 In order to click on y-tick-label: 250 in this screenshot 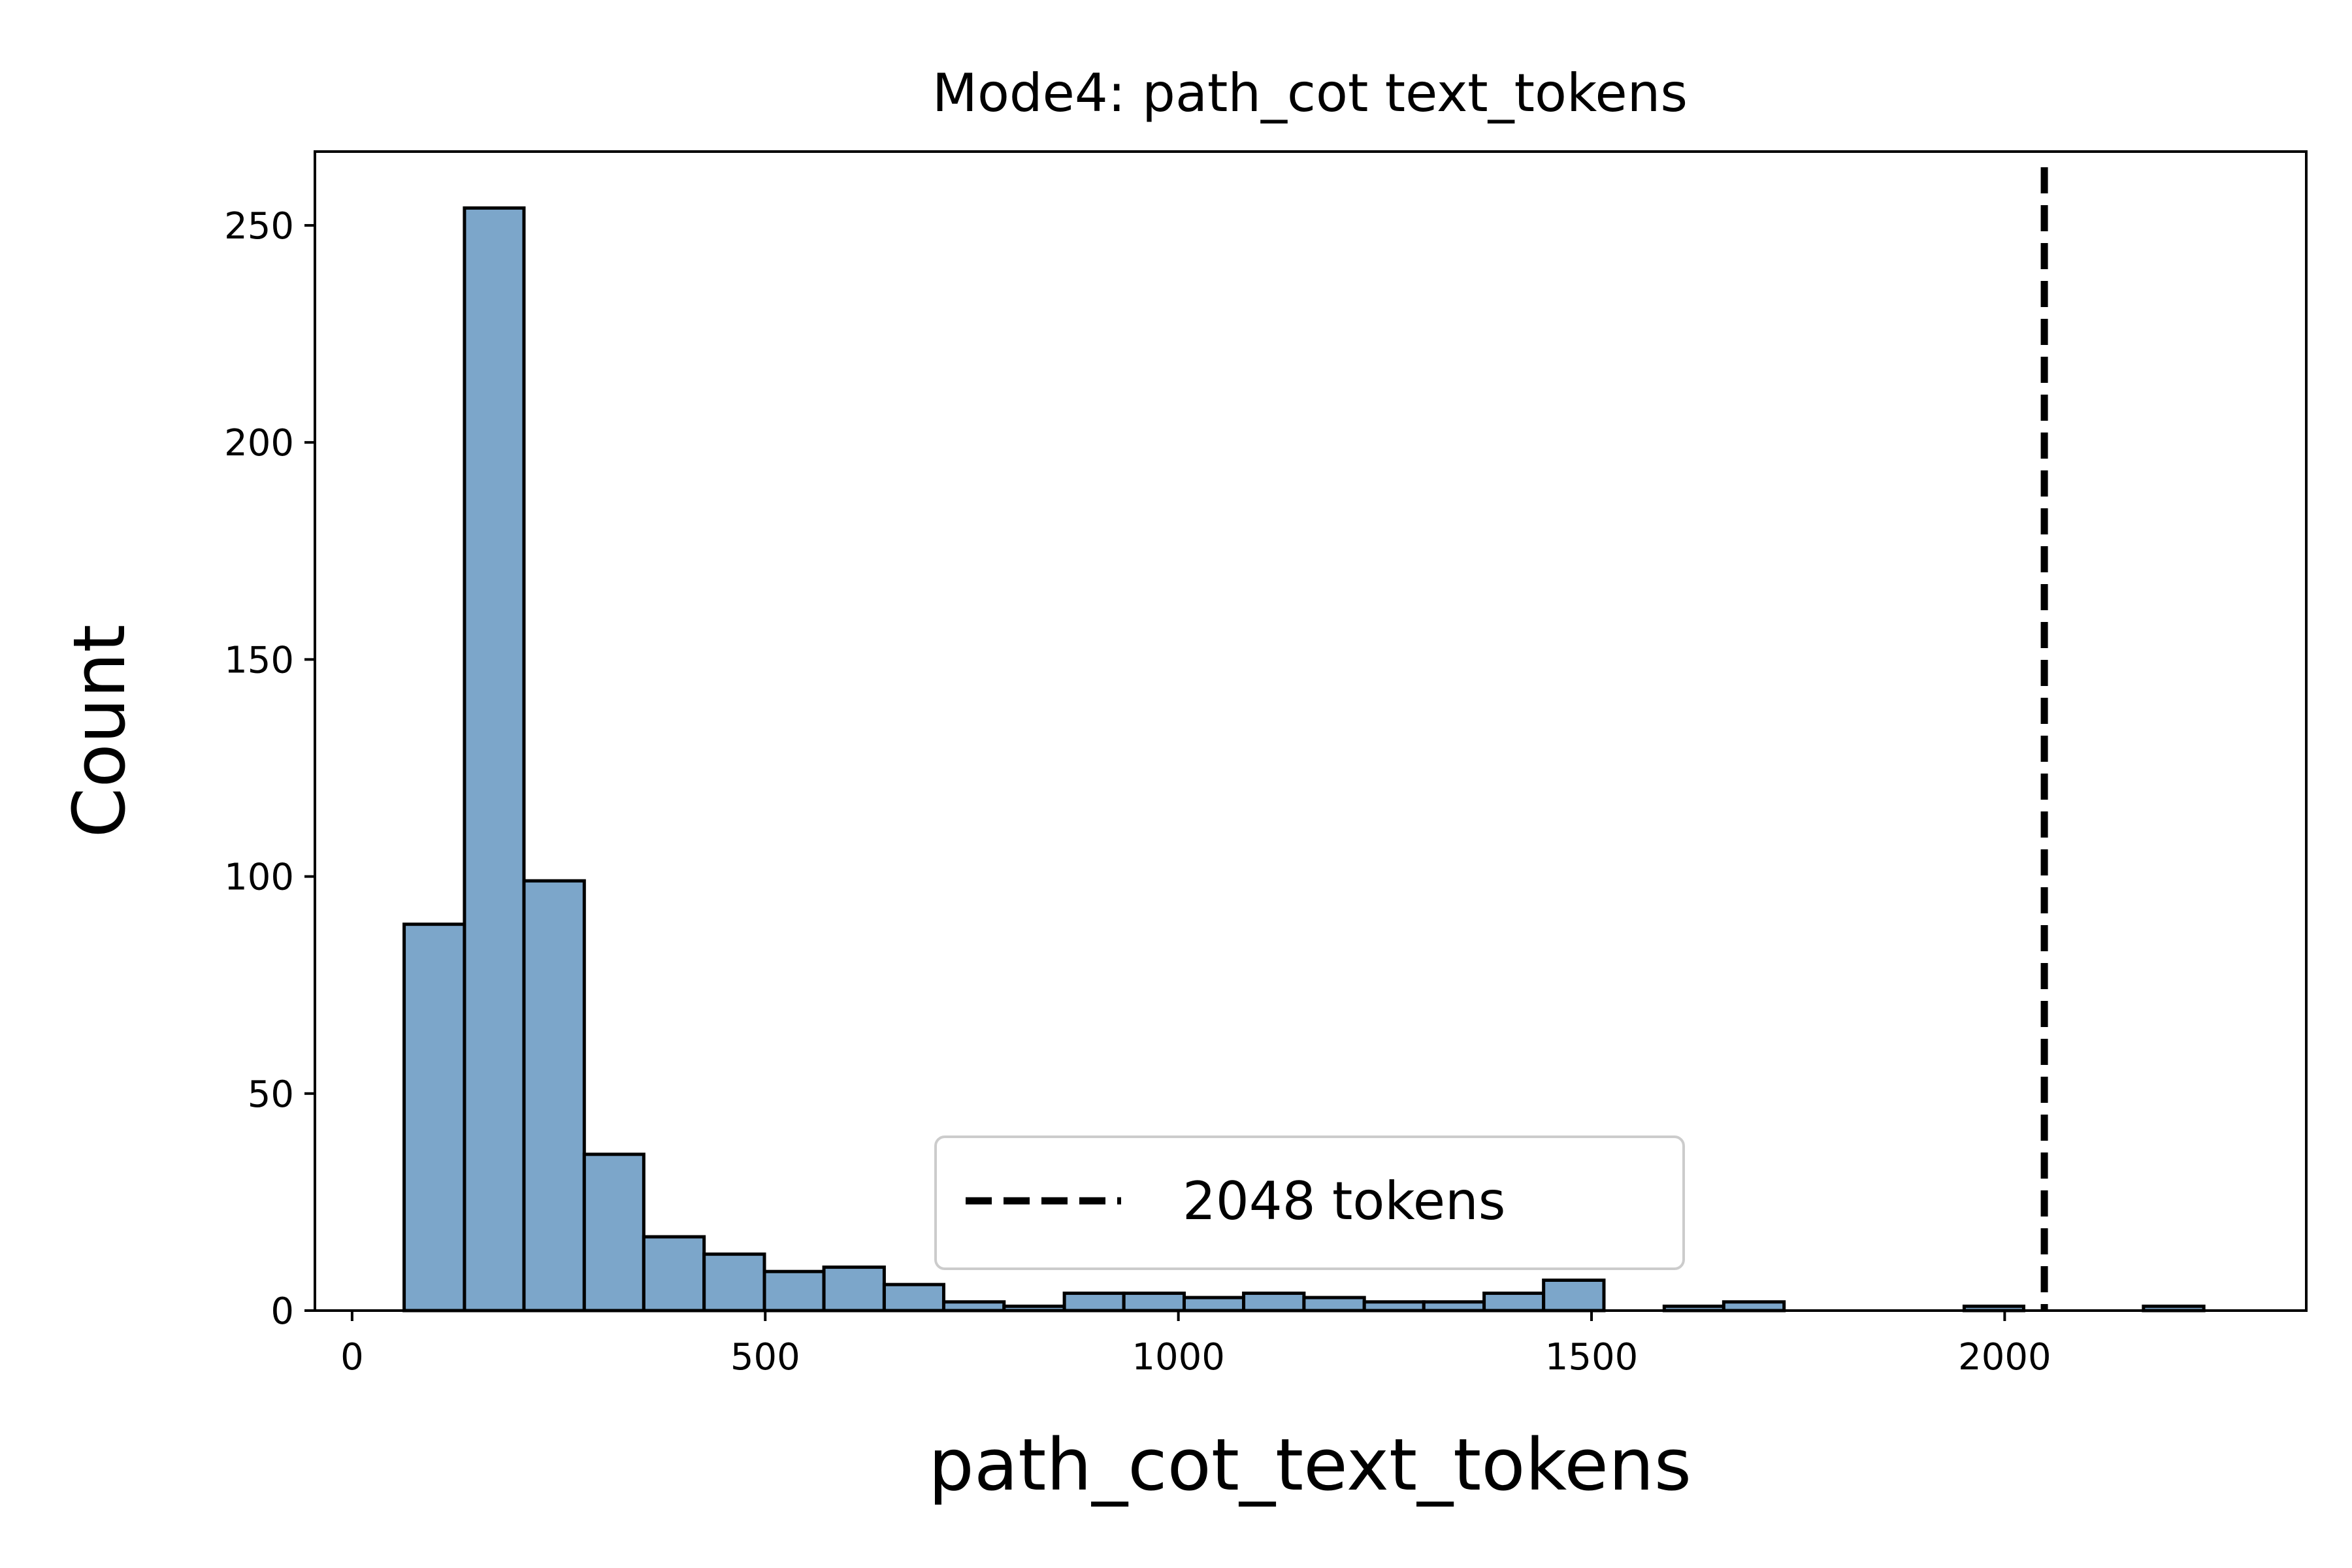, I will do `click(259, 226)`.